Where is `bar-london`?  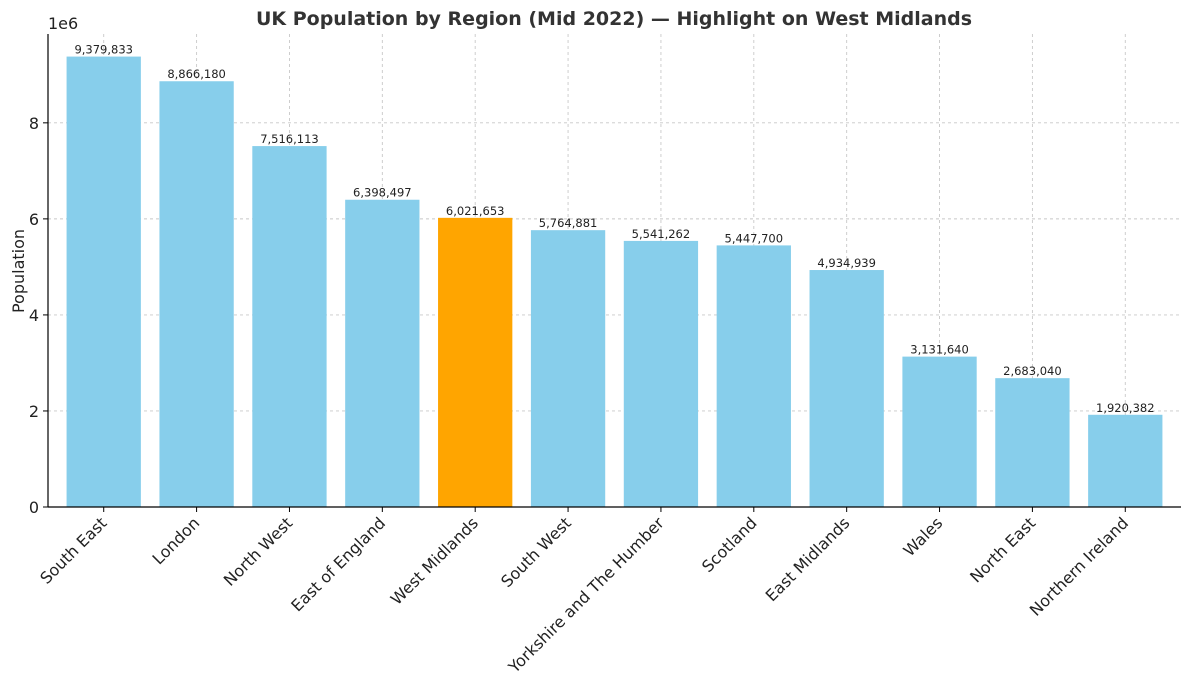
bar-london is located at coordinates (196, 294).